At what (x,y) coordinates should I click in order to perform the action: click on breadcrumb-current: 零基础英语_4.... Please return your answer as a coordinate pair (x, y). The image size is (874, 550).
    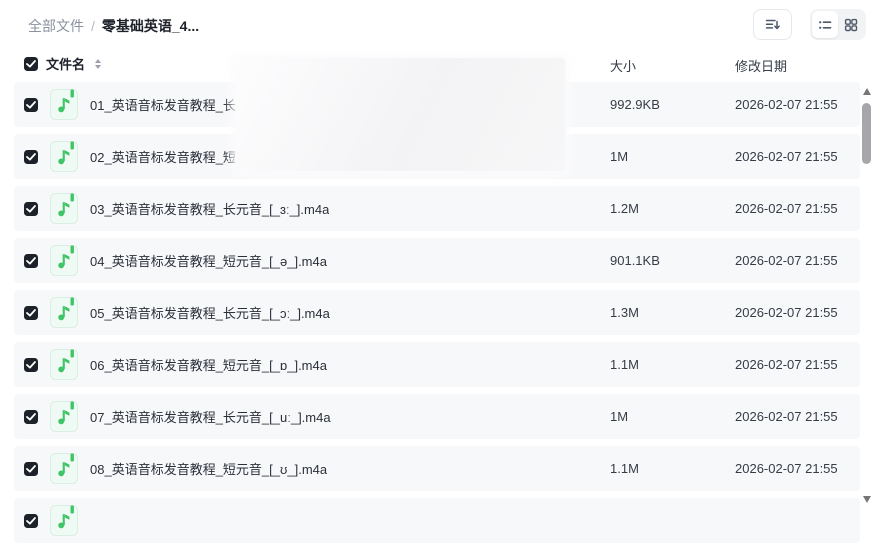
    Looking at the image, I should click on (150, 26).